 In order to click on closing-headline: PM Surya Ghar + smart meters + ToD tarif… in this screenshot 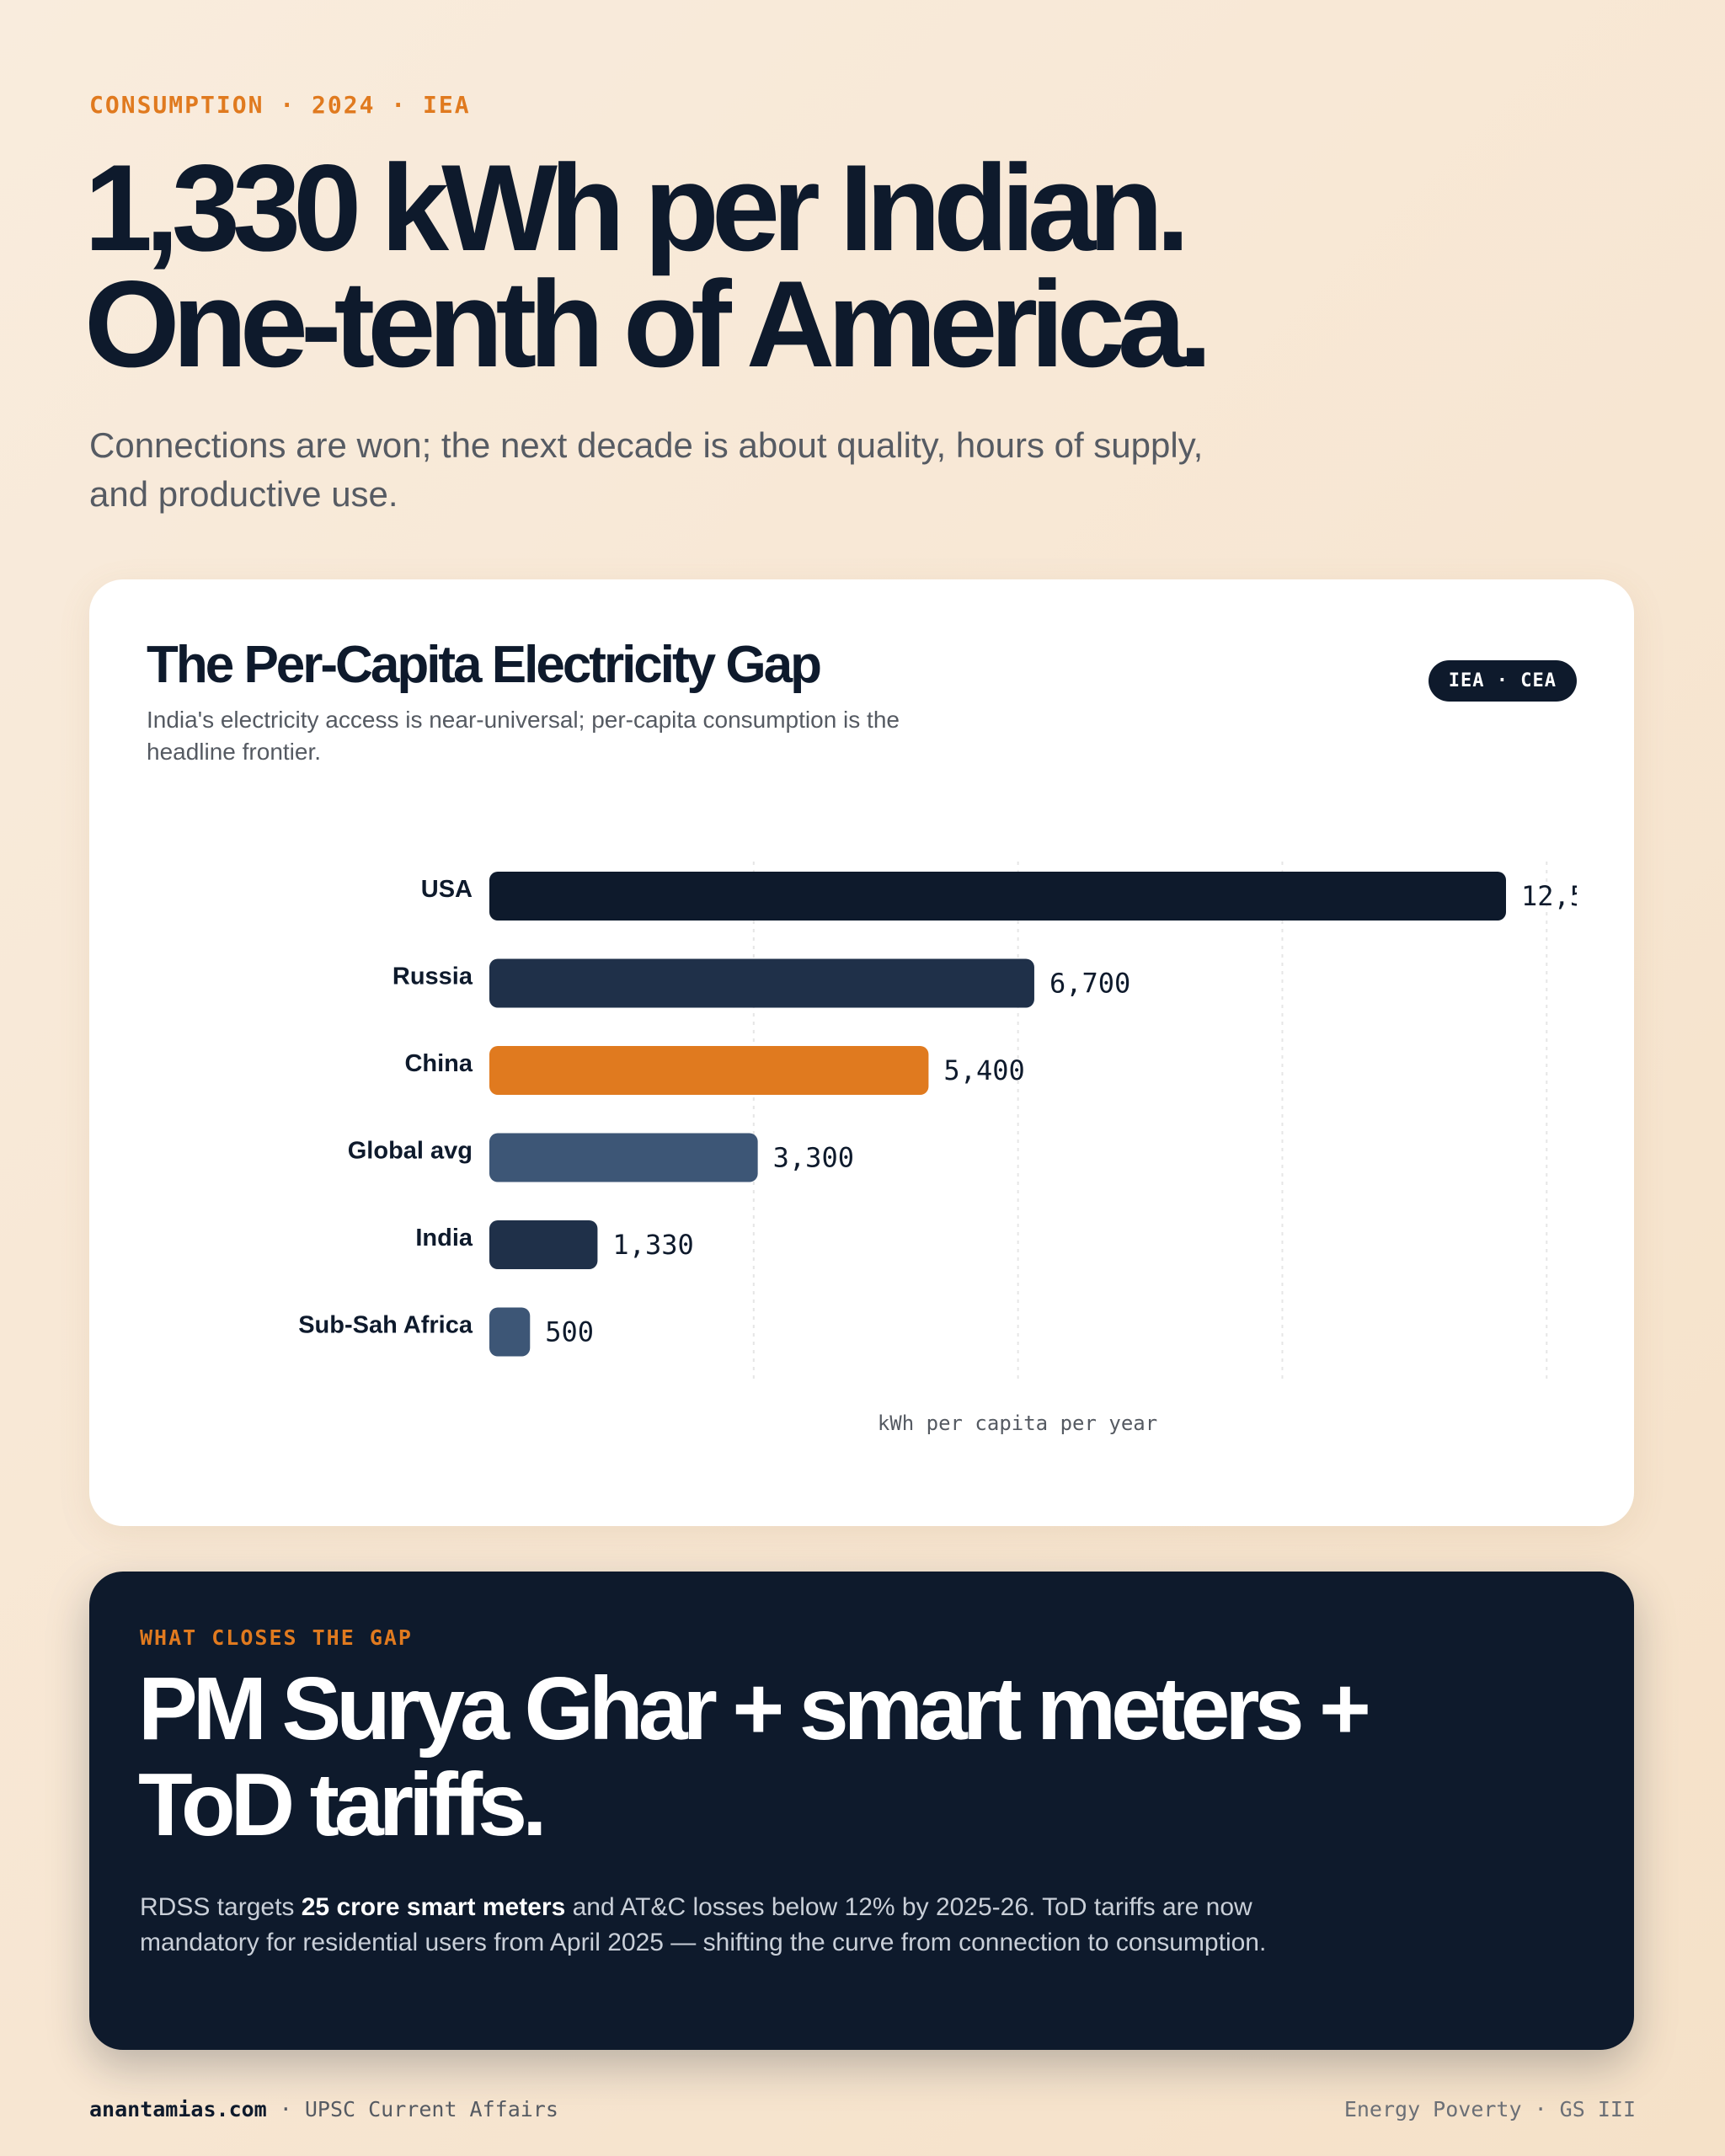, I will do `click(854, 1757)`.